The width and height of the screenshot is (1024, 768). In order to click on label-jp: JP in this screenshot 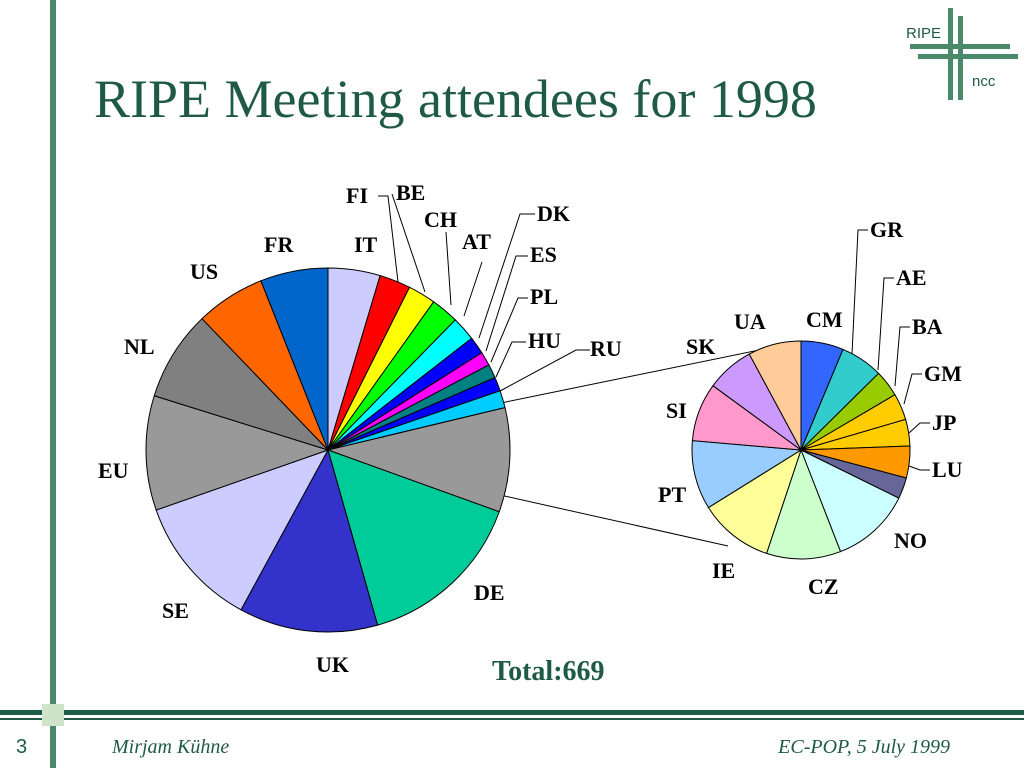, I will do `click(944, 422)`.